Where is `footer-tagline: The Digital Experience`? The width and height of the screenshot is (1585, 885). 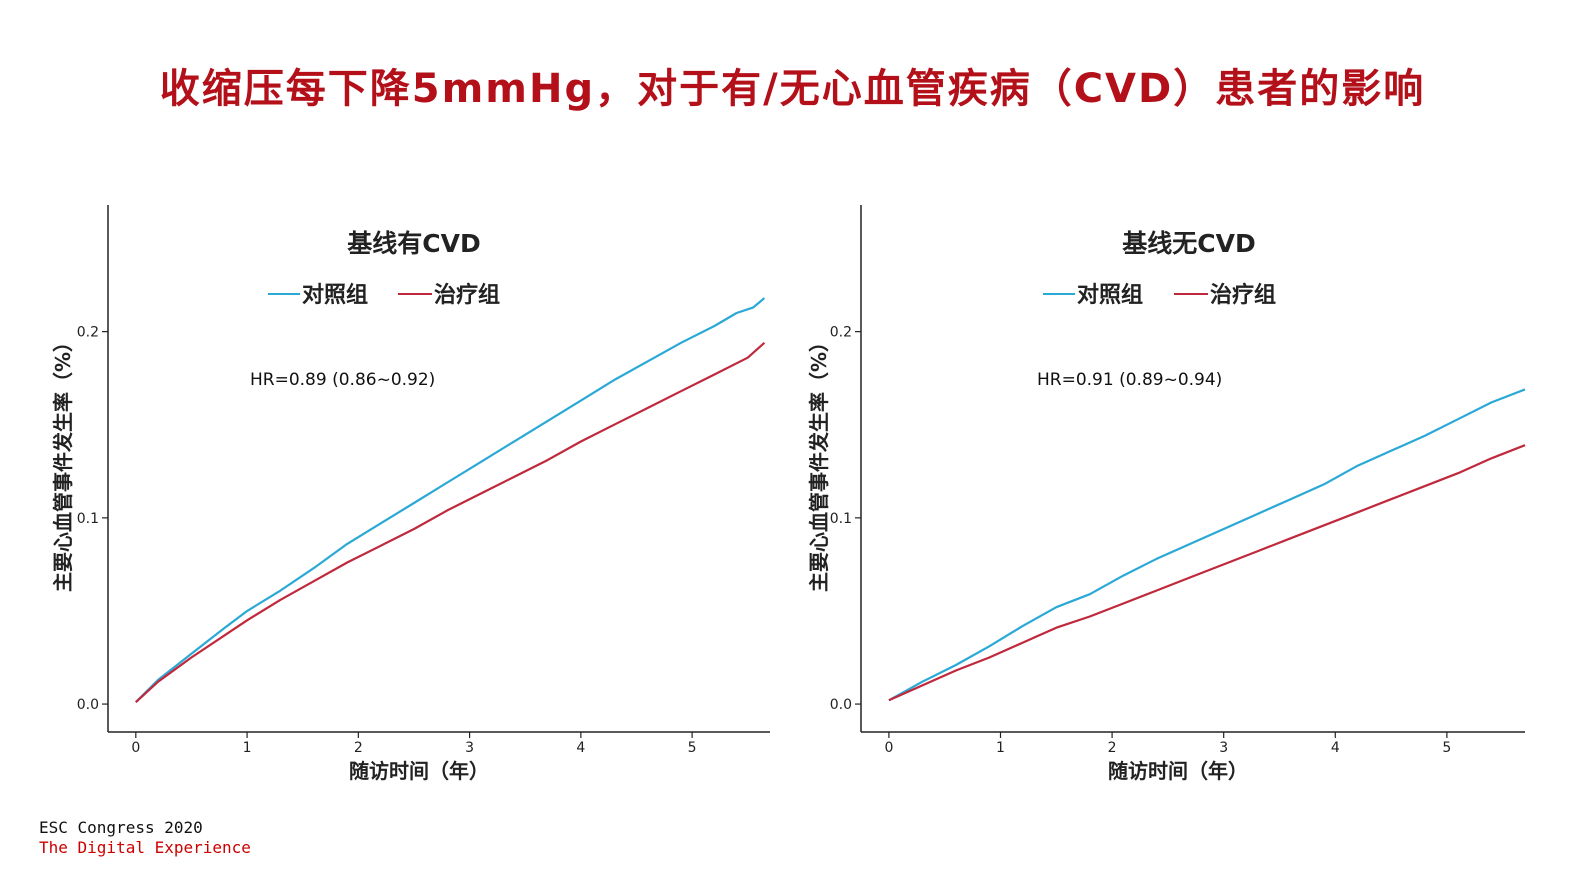
footer-tagline: The Digital Experience is located at coordinates (145, 847).